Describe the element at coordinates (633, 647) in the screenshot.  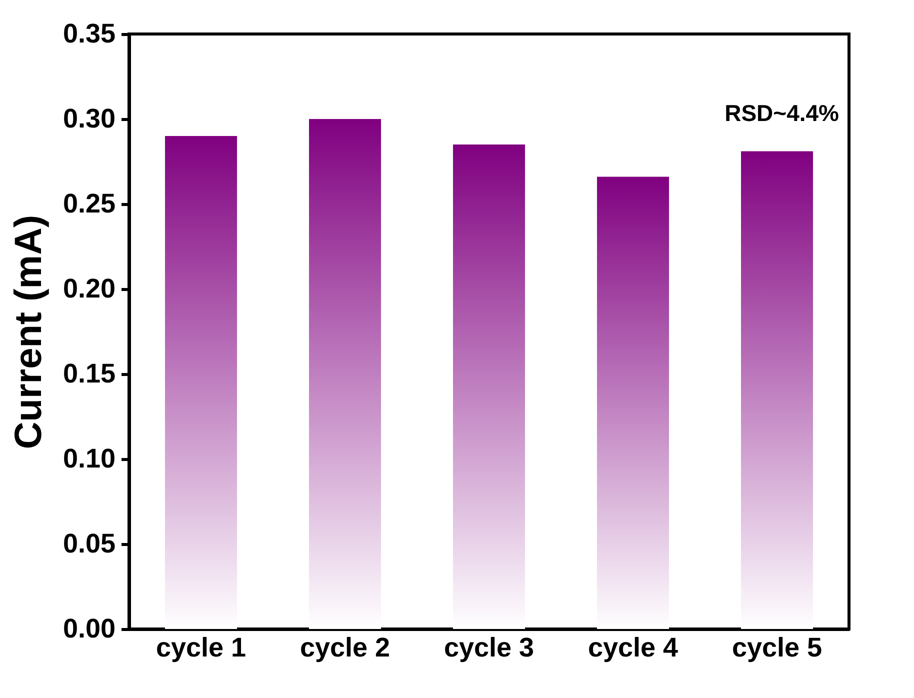
I see `x-tick-label: cycle 4` at that location.